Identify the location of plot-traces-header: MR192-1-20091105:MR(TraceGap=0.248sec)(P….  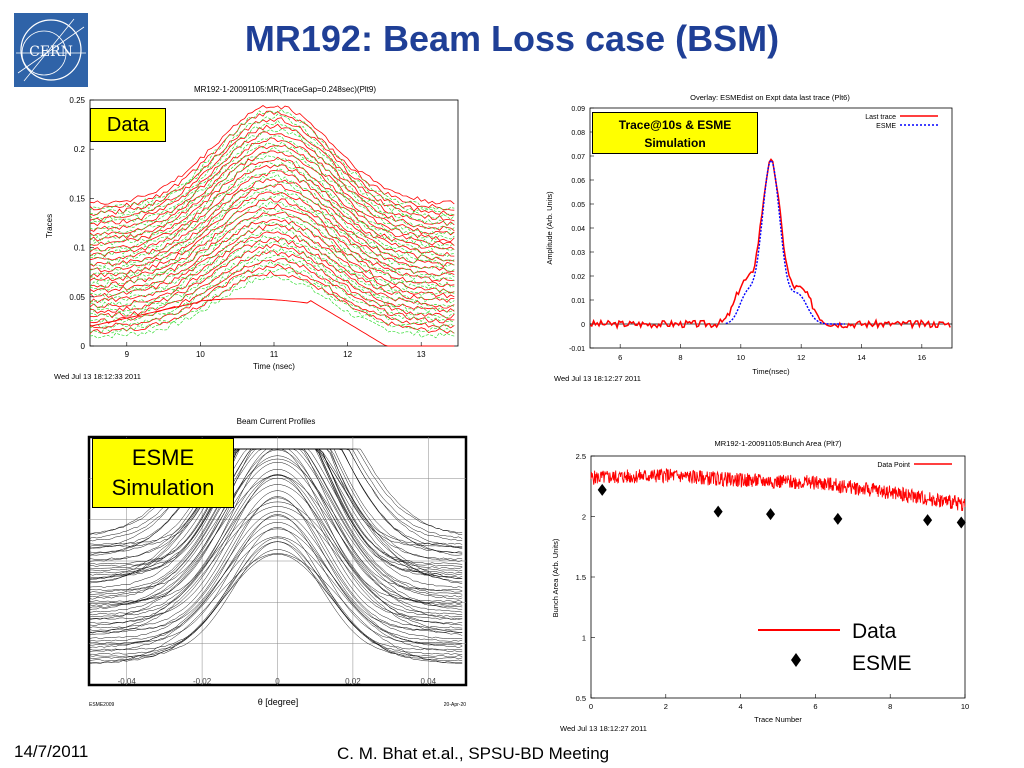
(285, 89).